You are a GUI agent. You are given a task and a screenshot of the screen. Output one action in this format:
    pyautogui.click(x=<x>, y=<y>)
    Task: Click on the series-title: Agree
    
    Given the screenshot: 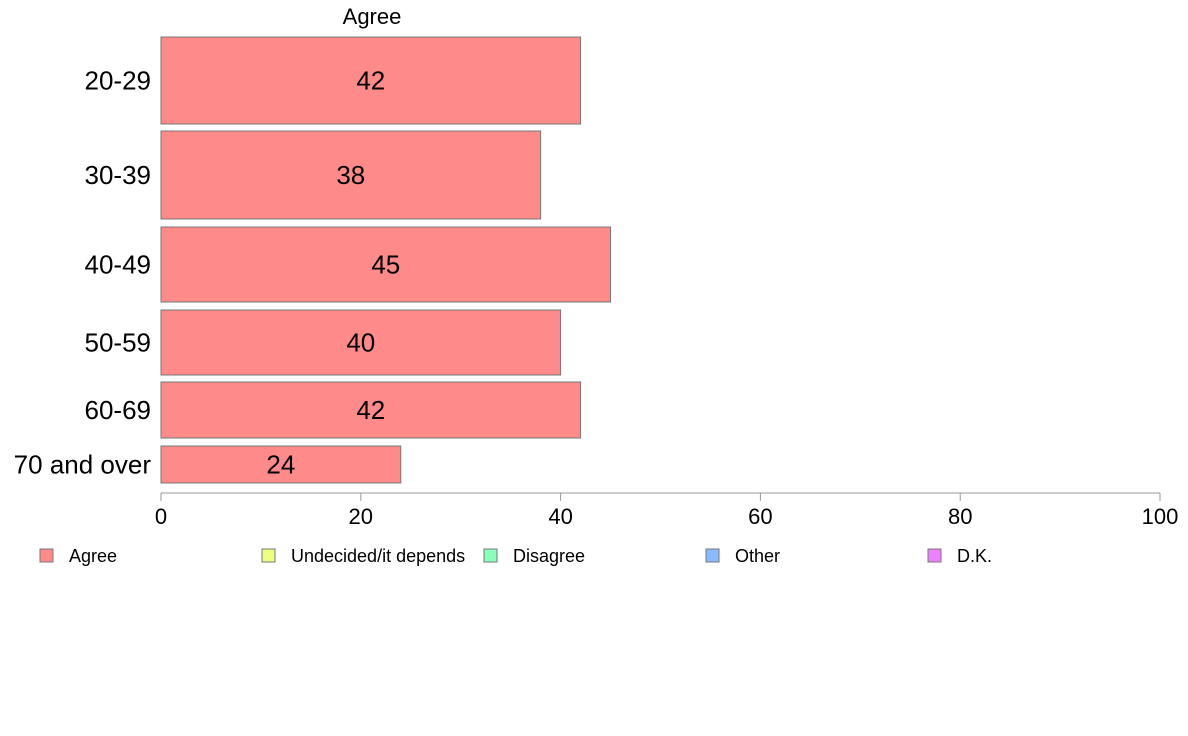 What is the action you would take?
    pyautogui.click(x=372, y=16)
    